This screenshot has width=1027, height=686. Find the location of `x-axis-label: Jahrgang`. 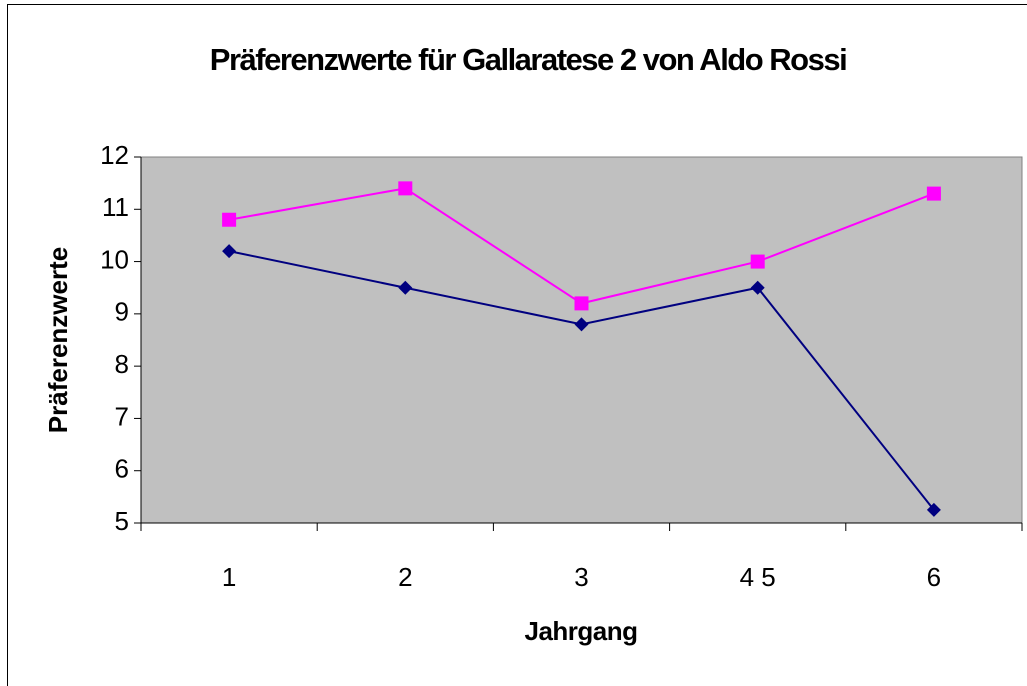

x-axis-label: Jahrgang is located at coordinates (580, 631).